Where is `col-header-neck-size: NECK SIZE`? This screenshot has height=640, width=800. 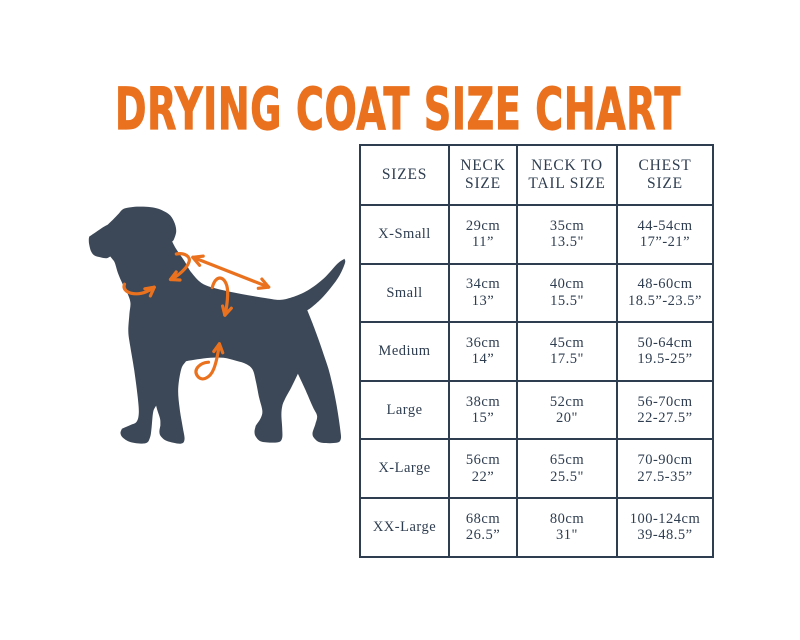 col-header-neck-size: NECK SIZE is located at coordinates (483, 175).